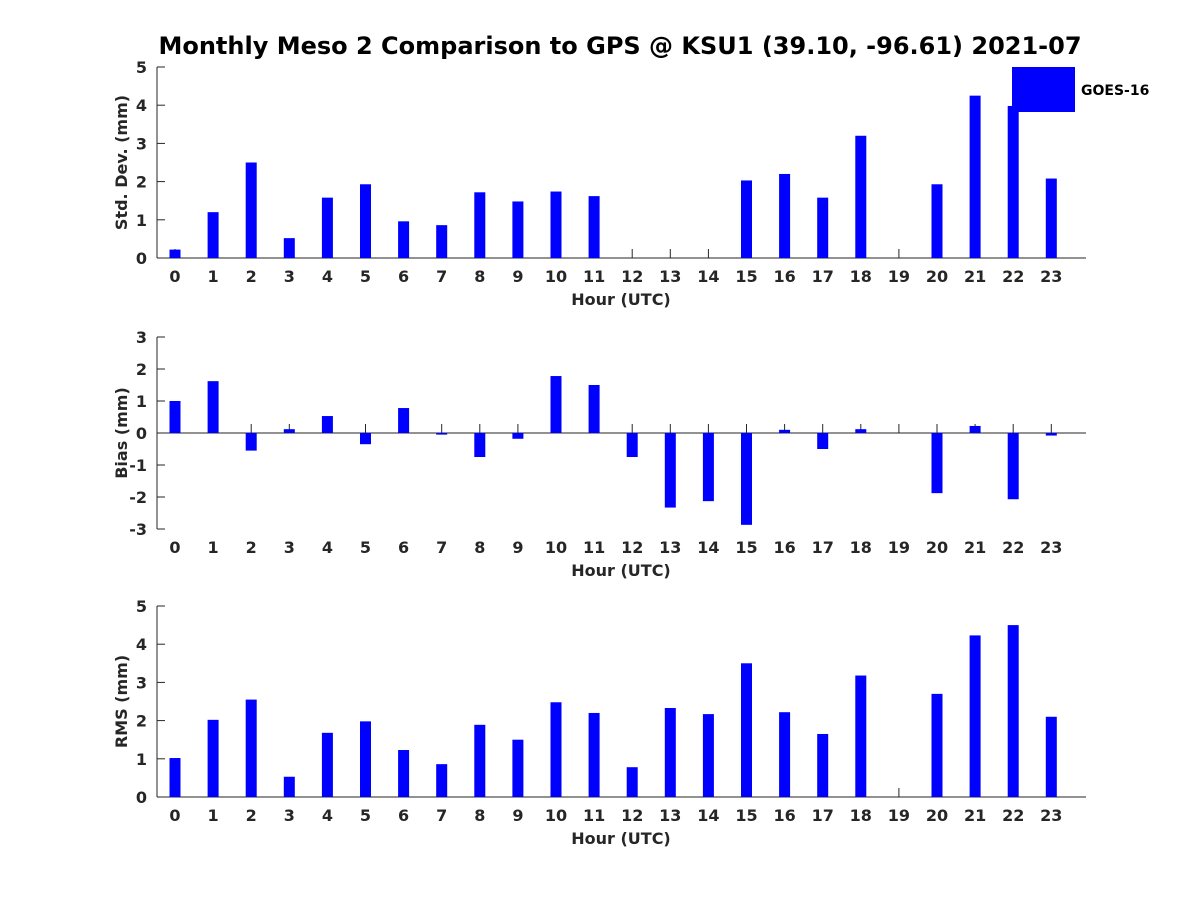 Image resolution: width=1200 pixels, height=900 pixels. I want to click on x-tick-label: 17, so click(823, 547).